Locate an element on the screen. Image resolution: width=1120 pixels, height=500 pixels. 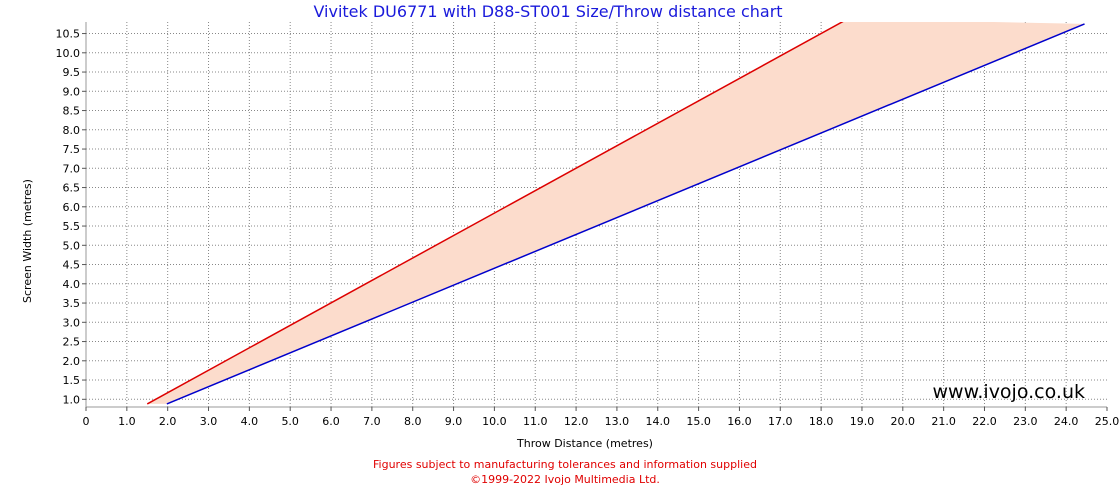
x-tick-label: 17.0 is located at coordinates (780, 421).